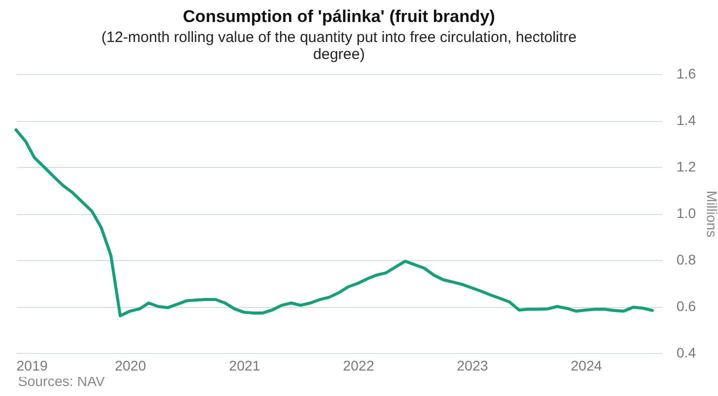 This screenshot has width=718, height=396. Describe the element at coordinates (32, 366) in the screenshot. I see `x-tick-label: 2019` at that location.